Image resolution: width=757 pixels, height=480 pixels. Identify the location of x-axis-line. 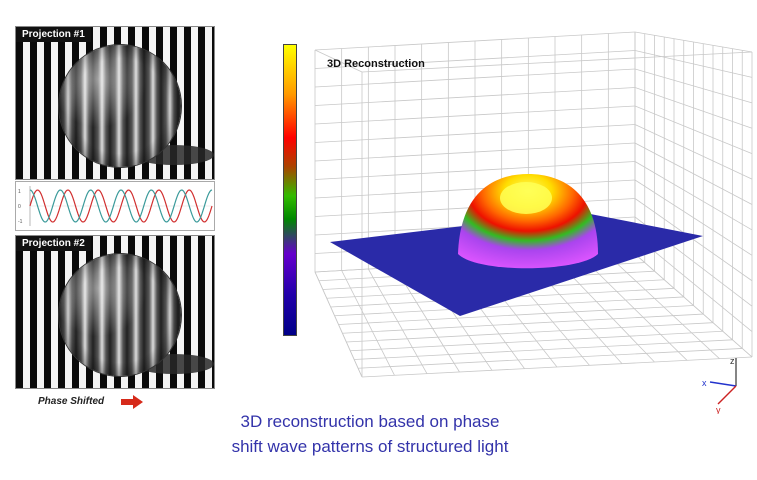
(723, 384).